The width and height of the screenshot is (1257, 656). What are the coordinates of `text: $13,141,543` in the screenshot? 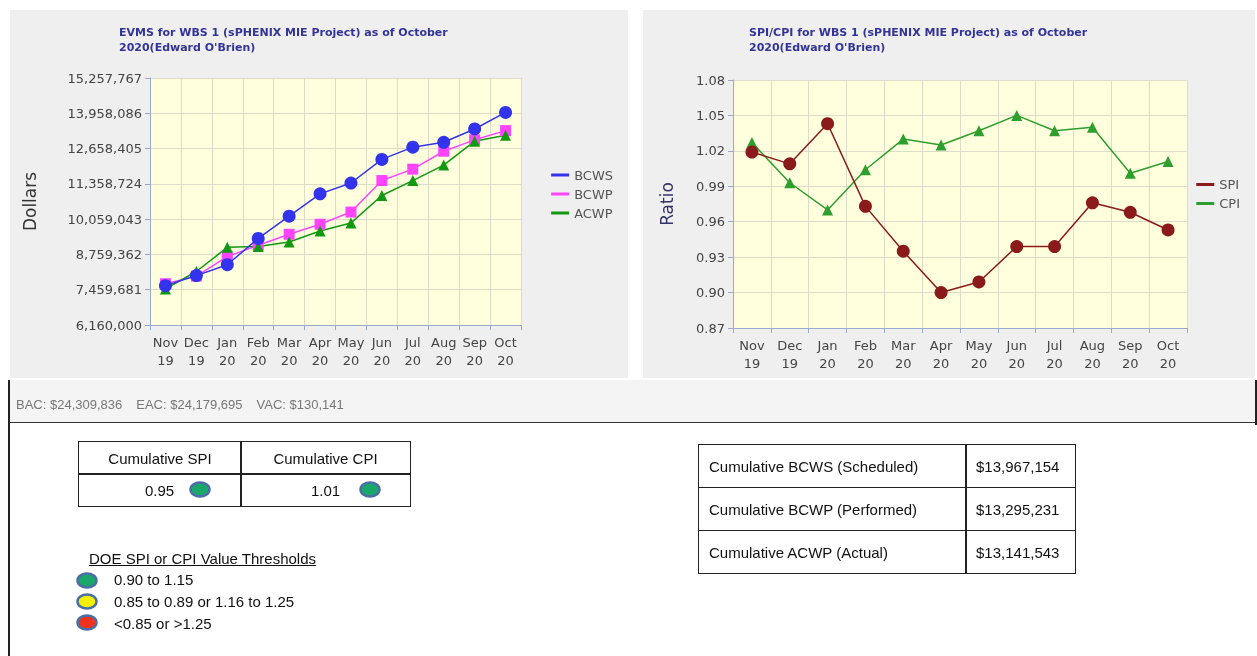 It's located at (1020, 552).